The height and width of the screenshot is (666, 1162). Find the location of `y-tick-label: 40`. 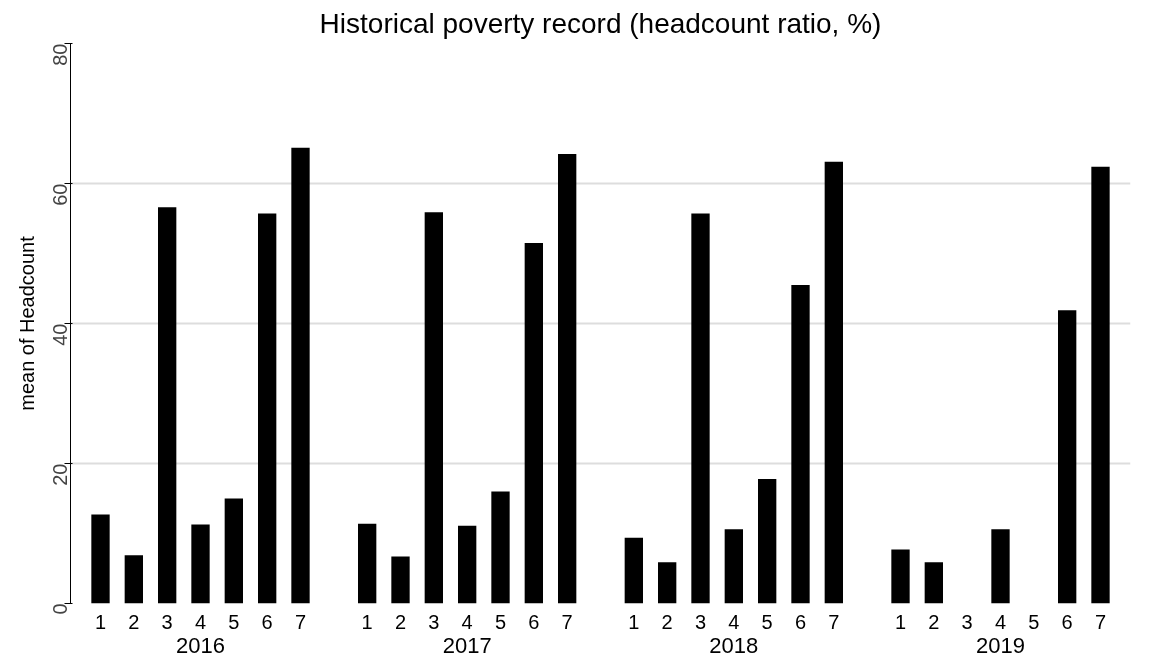

y-tick-label: 40 is located at coordinates (59, 334).